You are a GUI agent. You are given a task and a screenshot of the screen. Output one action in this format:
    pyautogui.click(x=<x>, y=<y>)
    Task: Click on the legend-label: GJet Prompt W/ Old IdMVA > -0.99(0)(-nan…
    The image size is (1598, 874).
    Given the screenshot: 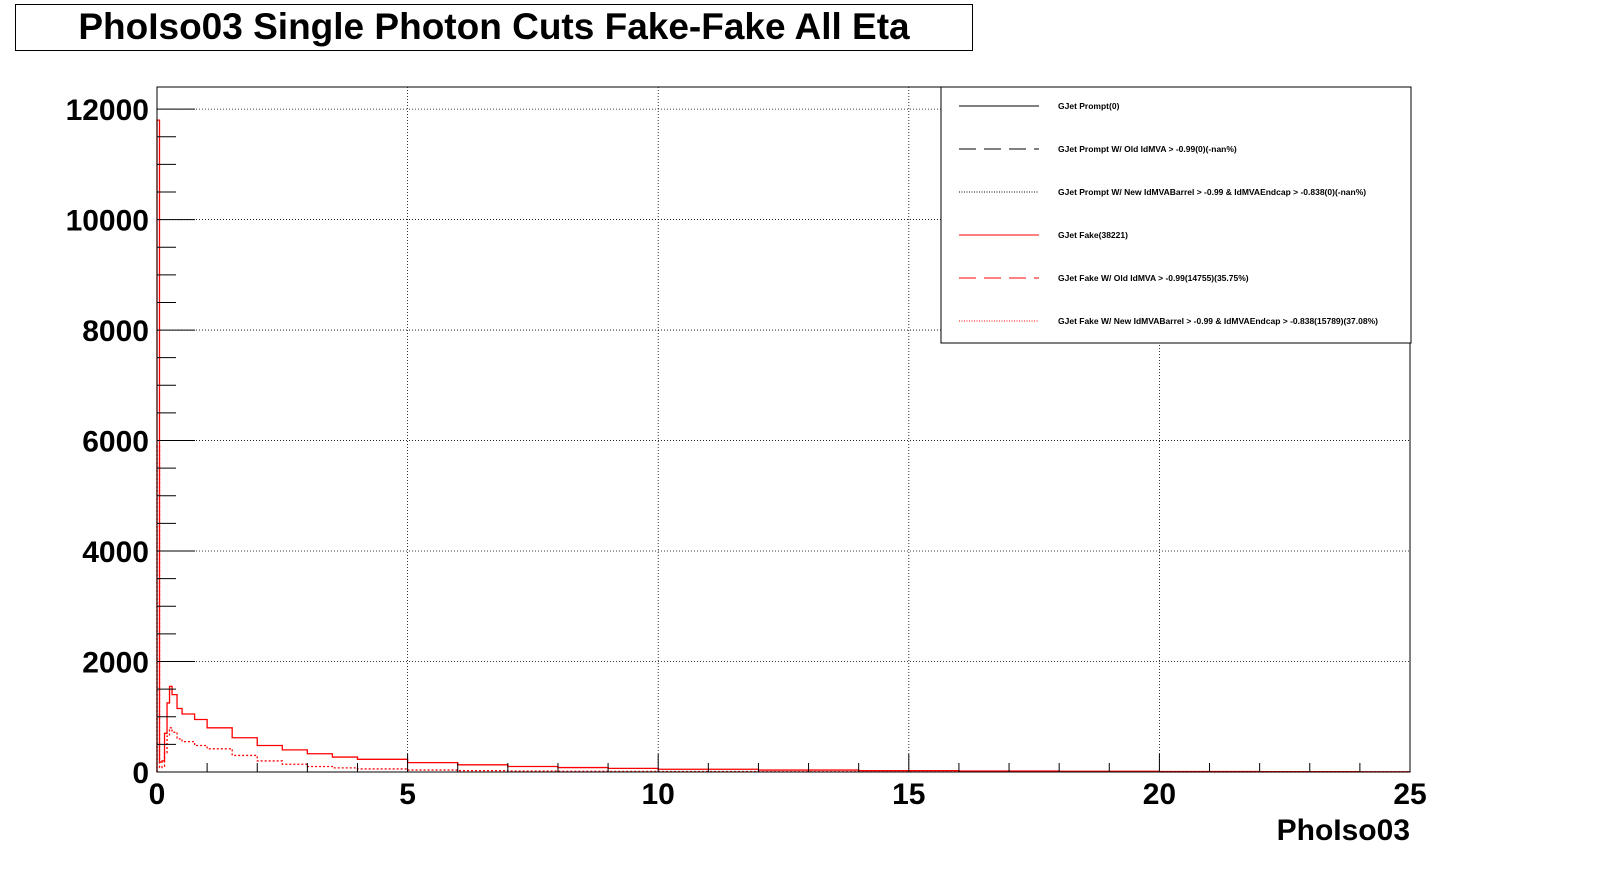 What is the action you would take?
    pyautogui.click(x=1147, y=149)
    